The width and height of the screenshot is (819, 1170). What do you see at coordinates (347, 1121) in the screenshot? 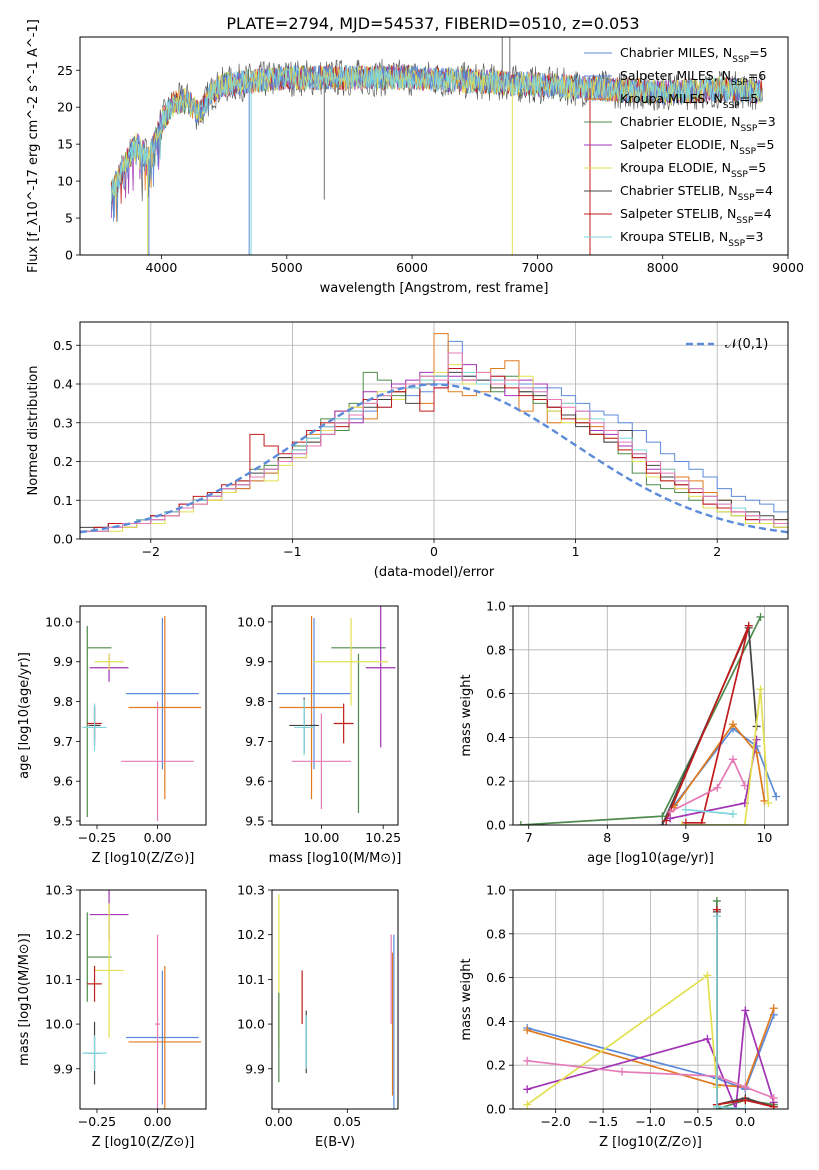
I see `x-tick-label: 0.05` at bounding box center [347, 1121].